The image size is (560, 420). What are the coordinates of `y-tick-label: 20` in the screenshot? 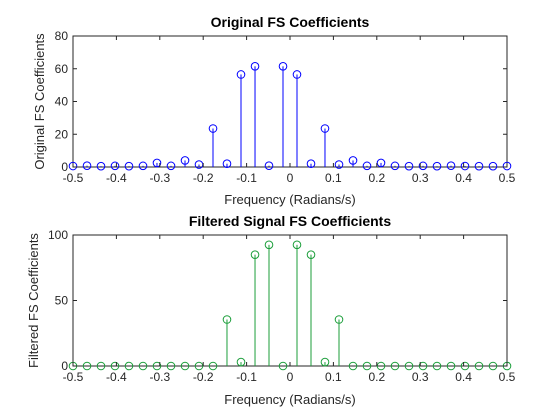 It's located at (62, 134).